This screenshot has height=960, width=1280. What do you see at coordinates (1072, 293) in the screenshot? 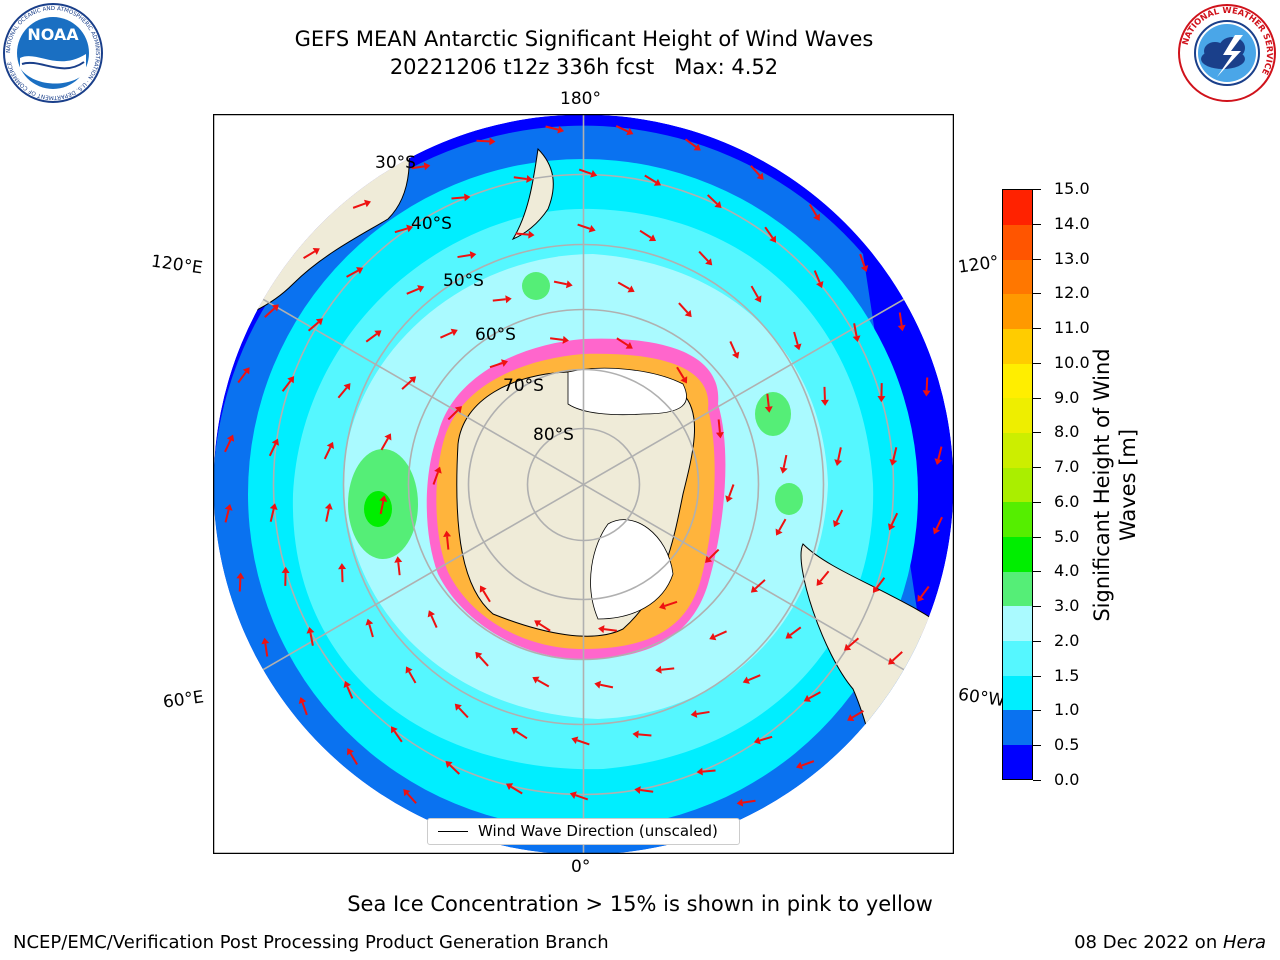
I see `colorbar-tick-label: 12.0` at bounding box center [1072, 293].